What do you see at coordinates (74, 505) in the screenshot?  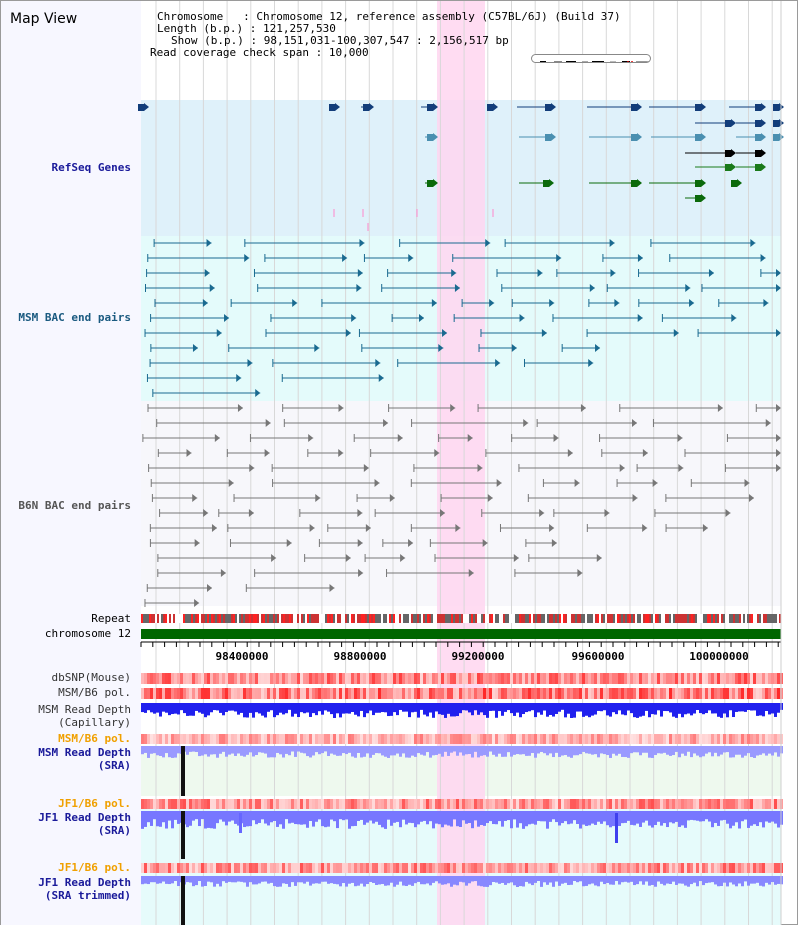 I see `track-label-b6n-bac-end-pairs: B6N BAC end pairs` at bounding box center [74, 505].